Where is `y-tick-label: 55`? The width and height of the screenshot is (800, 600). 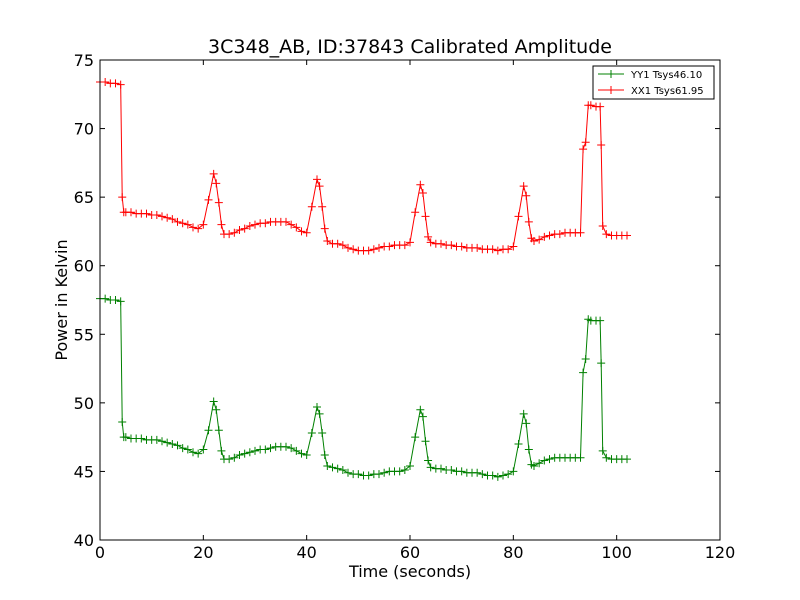
y-tick-label: 55 is located at coordinates (84, 334).